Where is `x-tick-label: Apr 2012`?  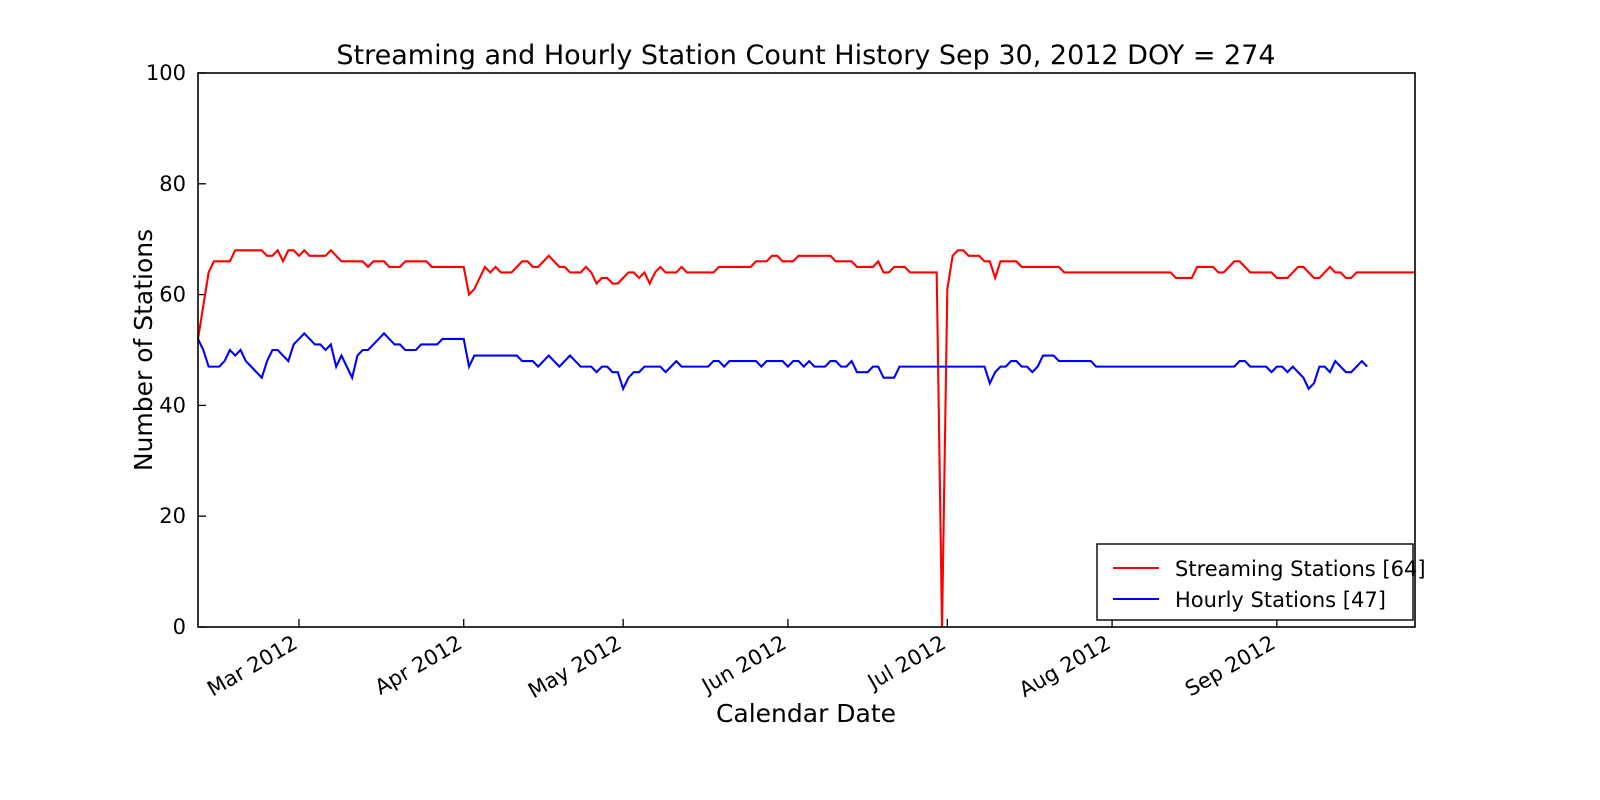
x-tick-label: Apr 2012 is located at coordinates (419, 665).